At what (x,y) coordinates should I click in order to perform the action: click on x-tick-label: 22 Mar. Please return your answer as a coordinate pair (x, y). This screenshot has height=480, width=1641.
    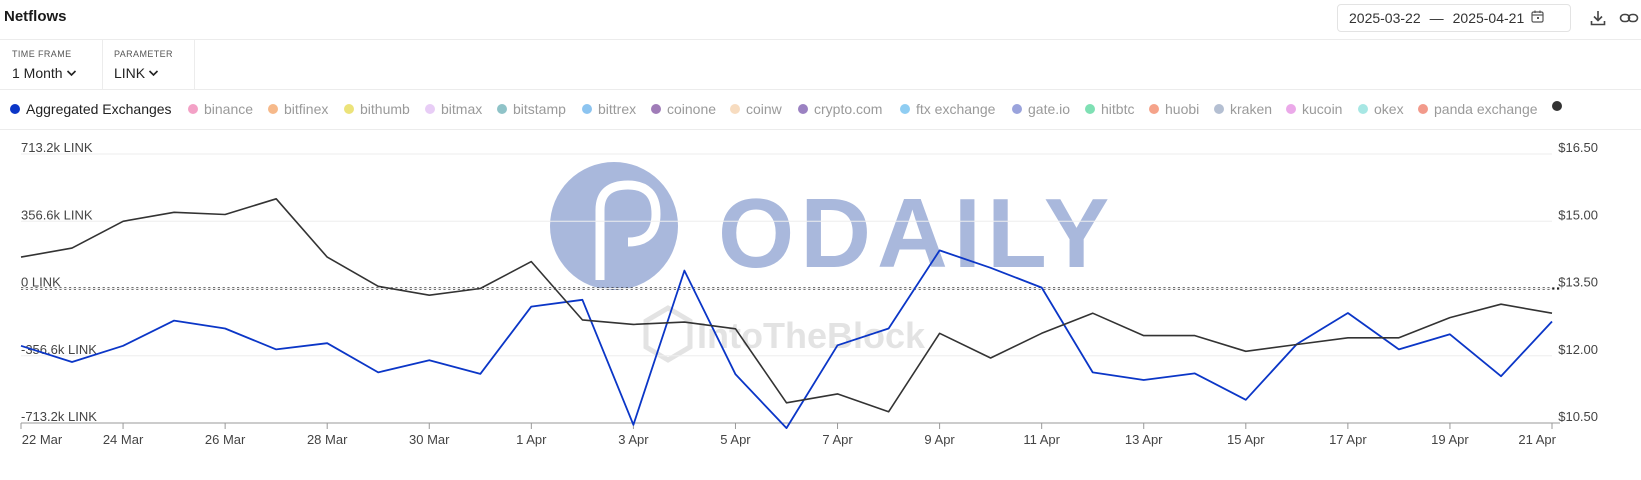
    Looking at the image, I should click on (42, 439).